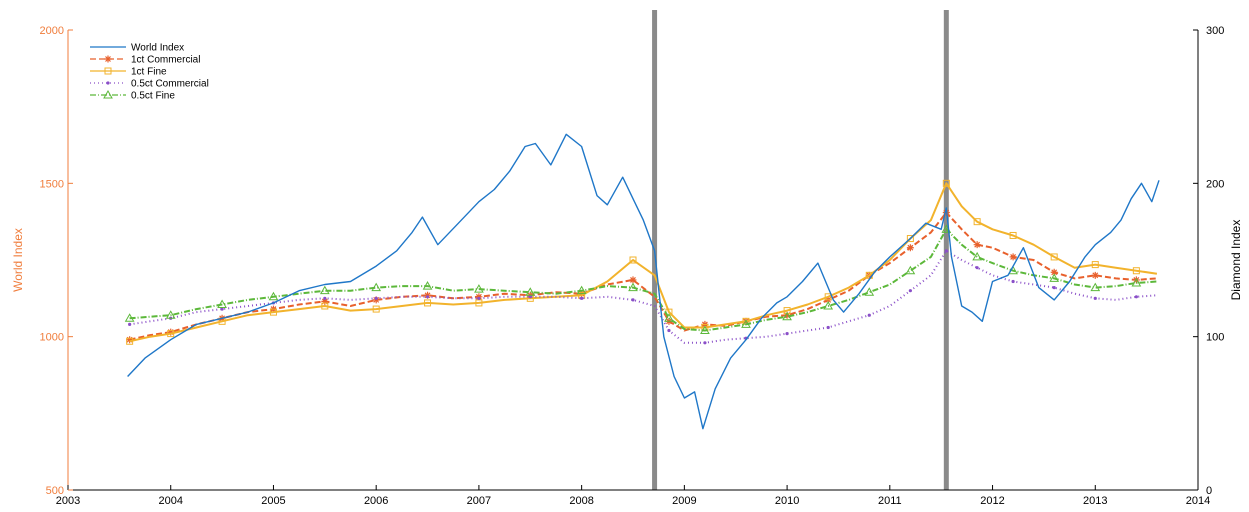 The width and height of the screenshot is (1249, 512). I want to click on legend-item-1ct-fine: 1ct Fine, so click(128, 72).